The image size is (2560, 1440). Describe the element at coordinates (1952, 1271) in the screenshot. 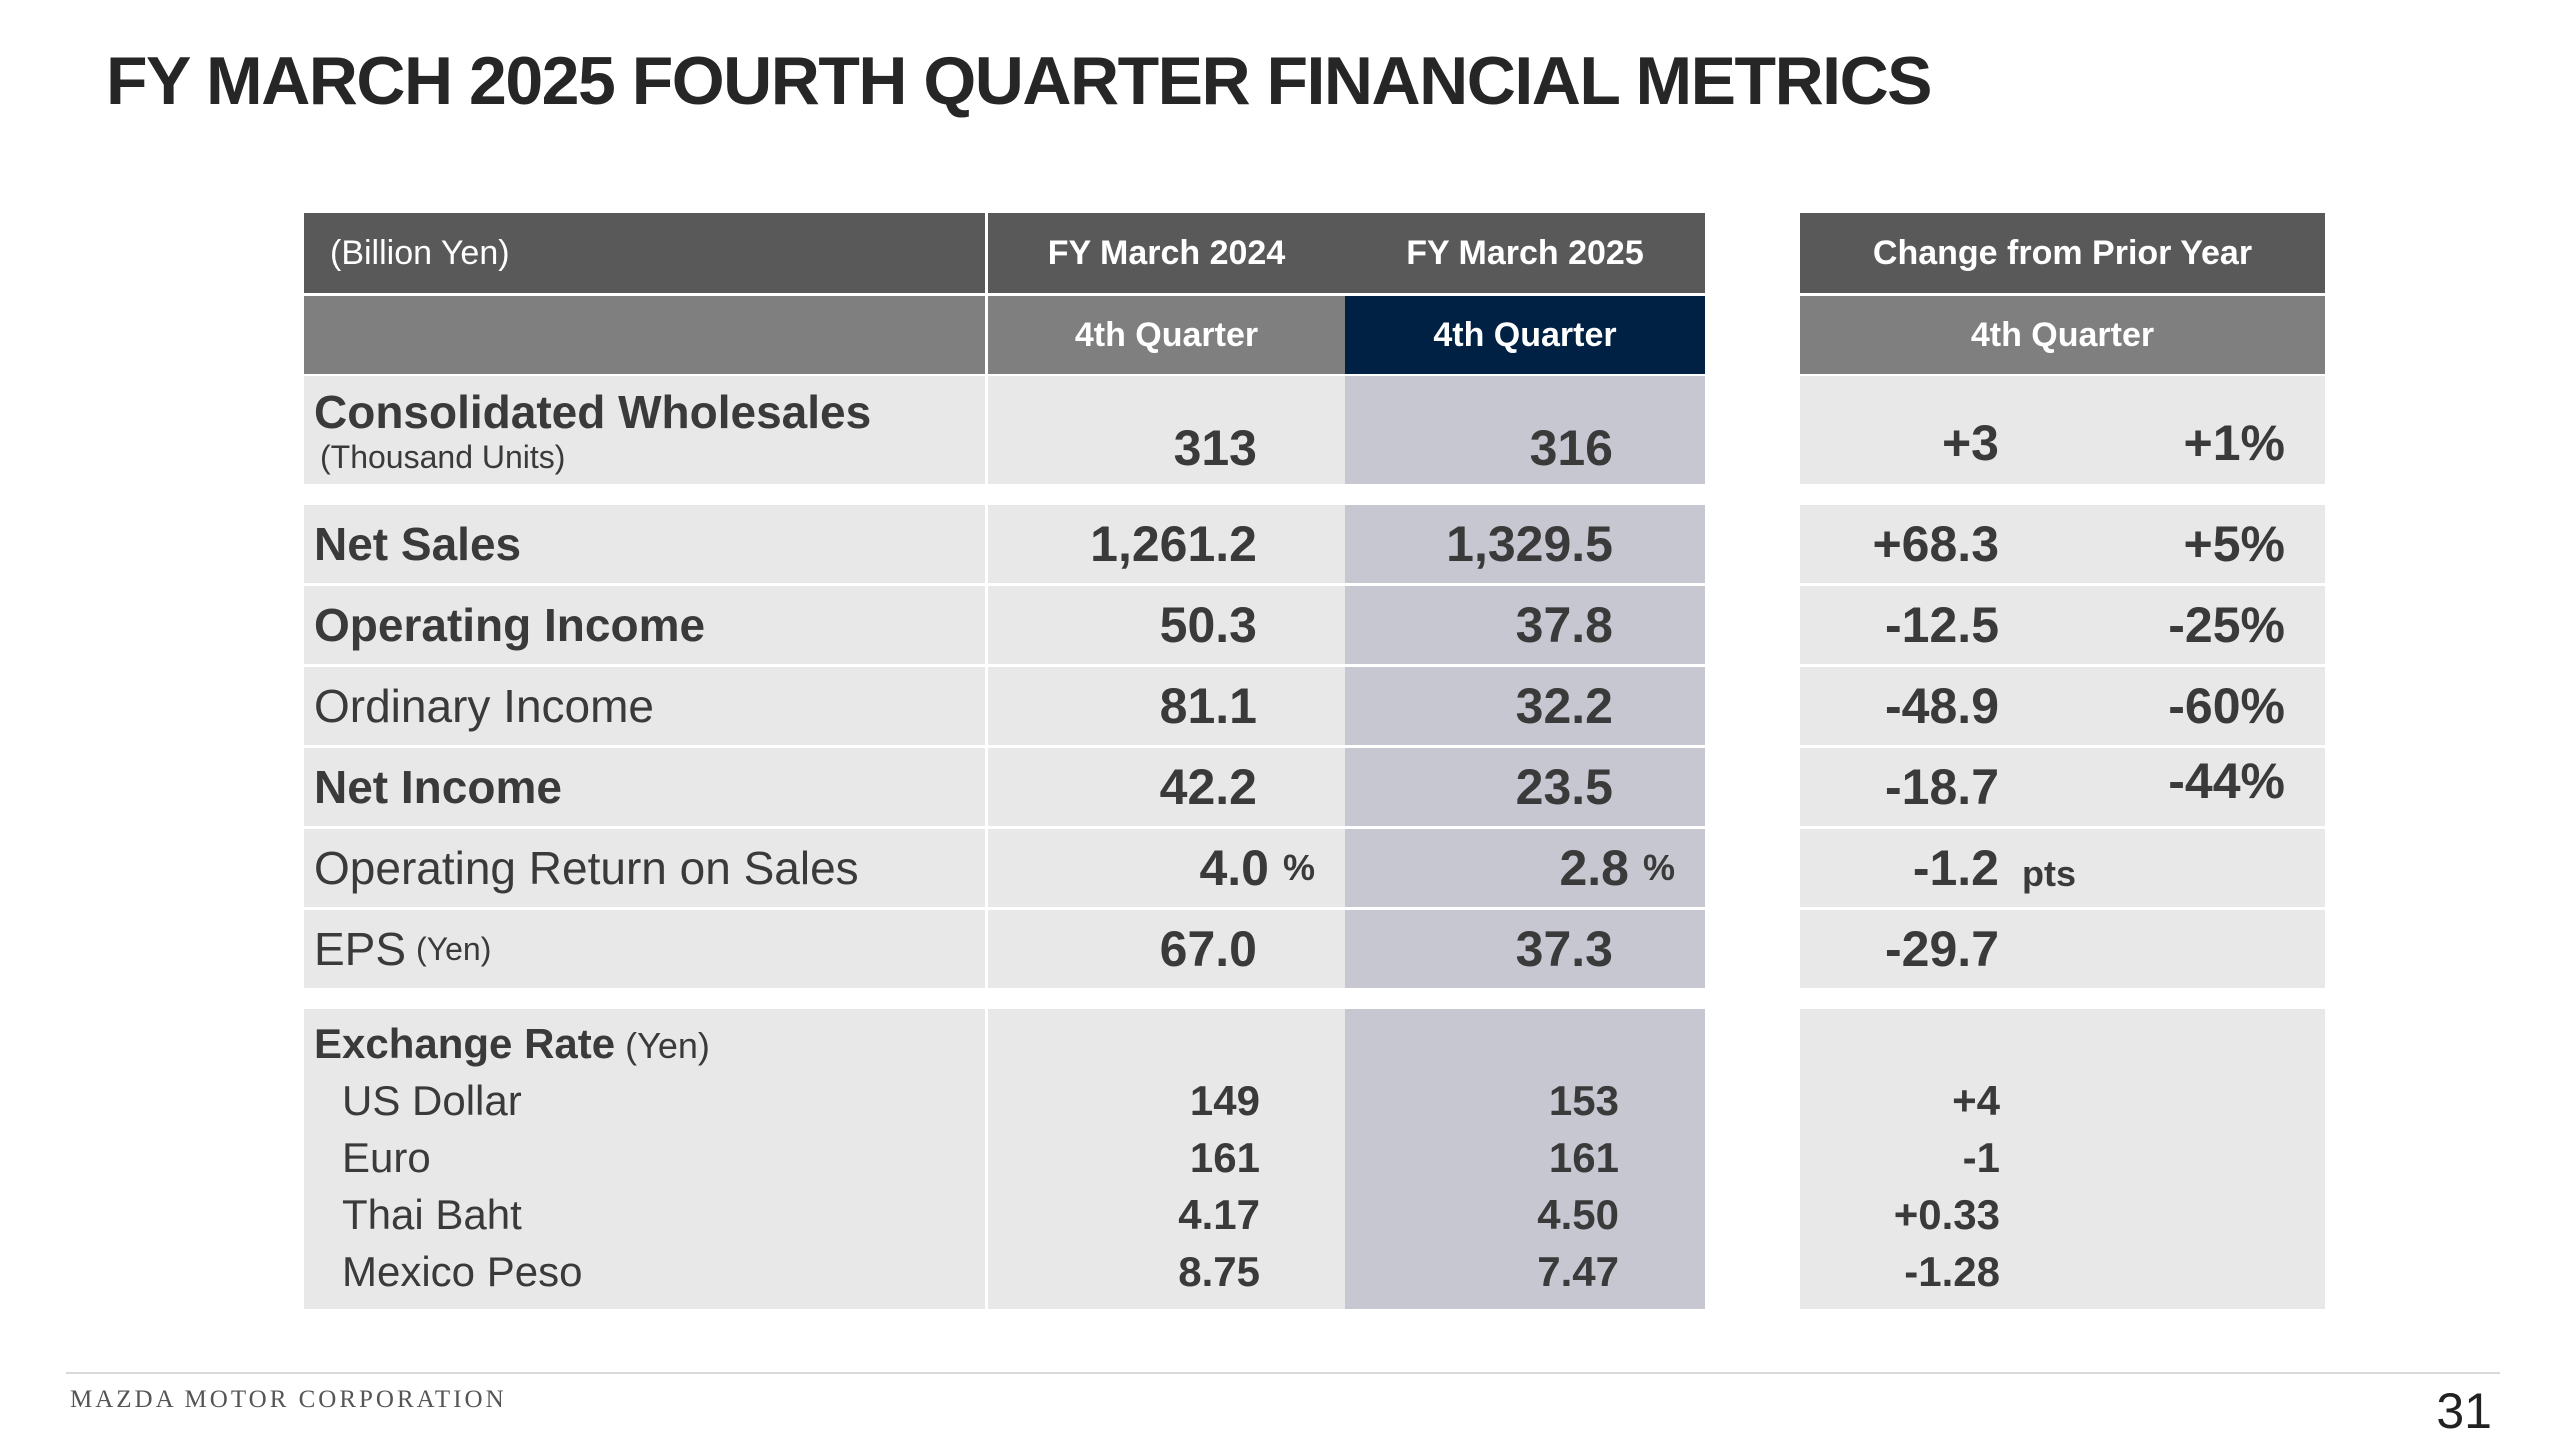

I see `exchange-change-value: -1.28` at that location.